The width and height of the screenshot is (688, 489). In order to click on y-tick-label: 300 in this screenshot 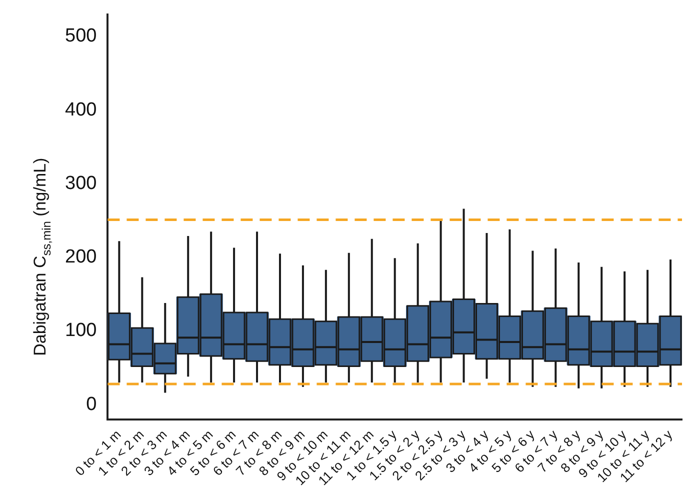, I will do `click(81, 183)`.